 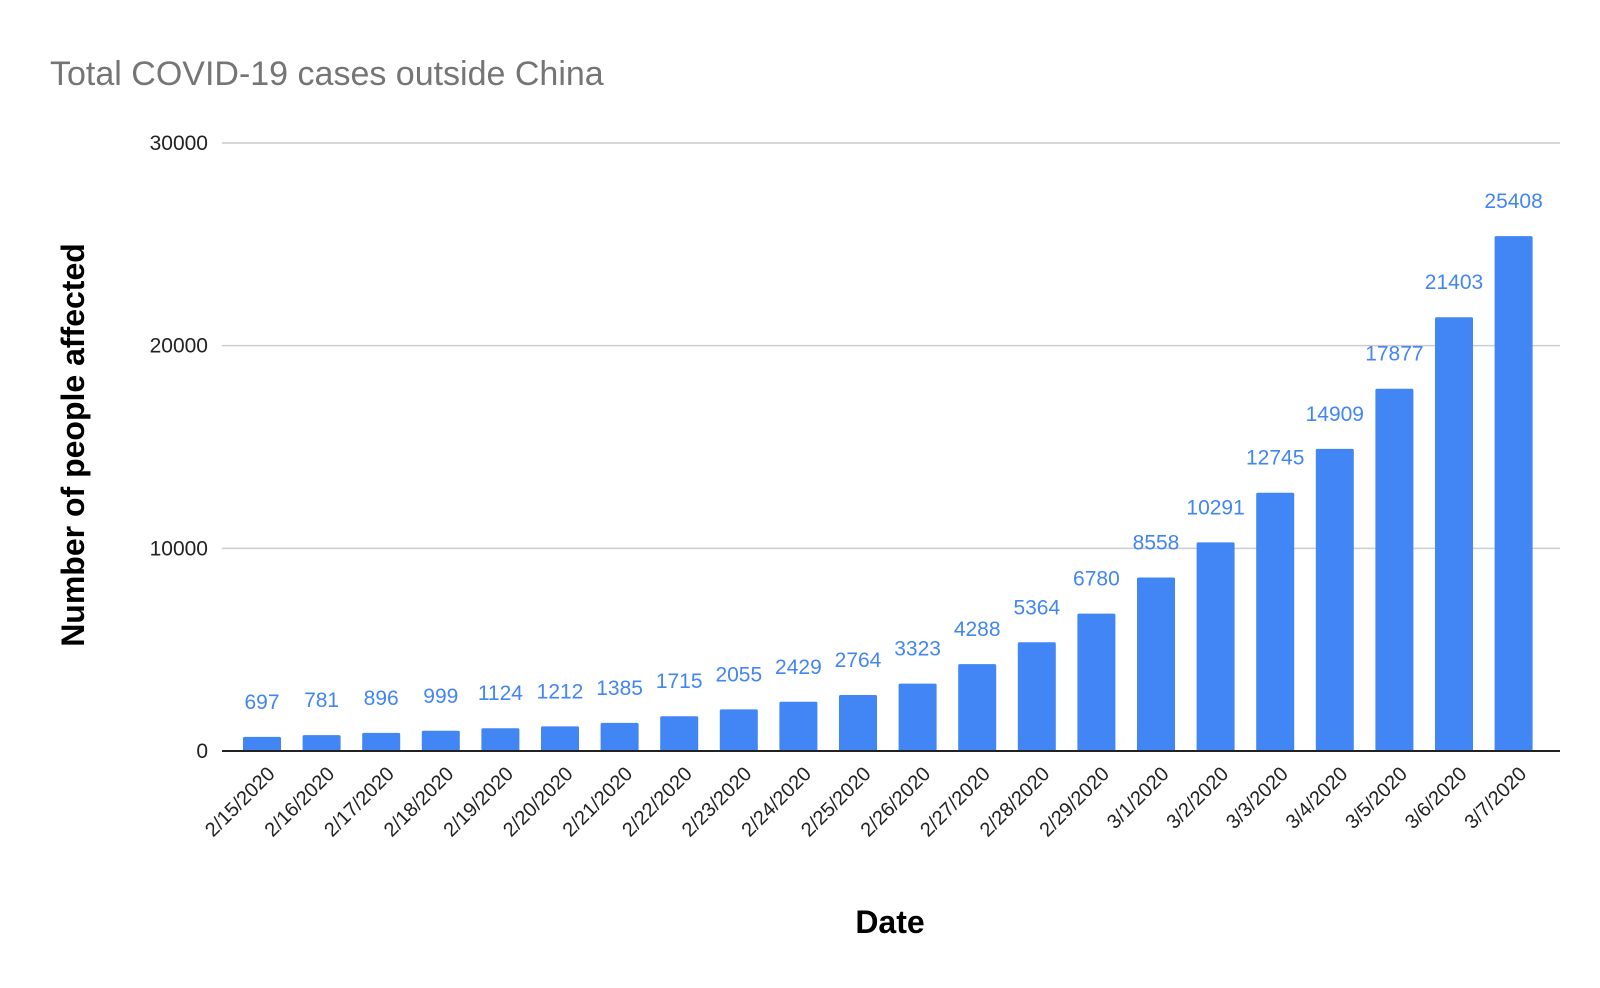 What do you see at coordinates (977, 629) in the screenshot?
I see `data-label: 4288` at bounding box center [977, 629].